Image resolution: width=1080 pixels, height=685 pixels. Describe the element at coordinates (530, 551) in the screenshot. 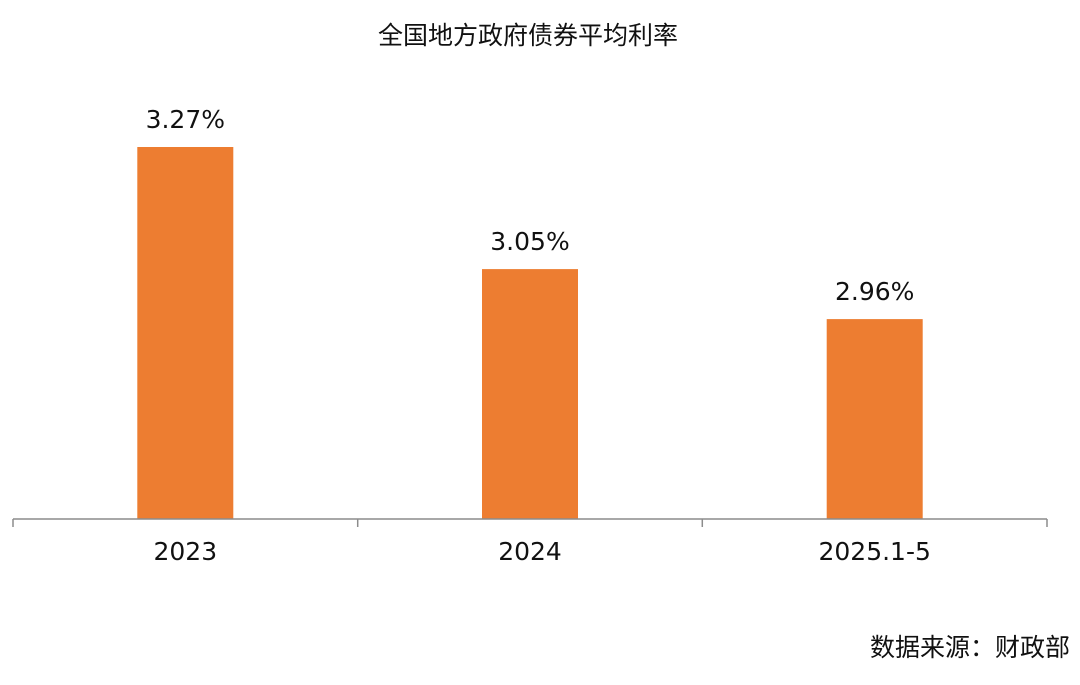

I see `x-tick-label-2024: 2024` at that location.